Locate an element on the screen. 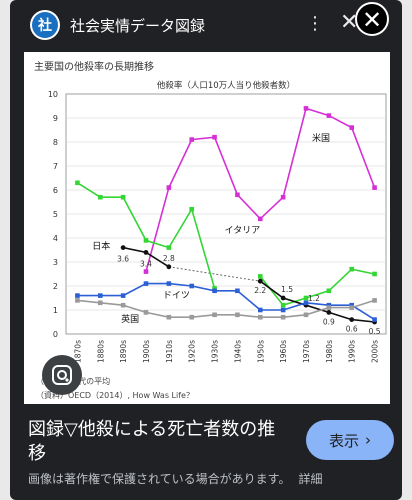 The height and width of the screenshot is (500, 412). more-vert-icon: ⋮ is located at coordinates (315, 23).